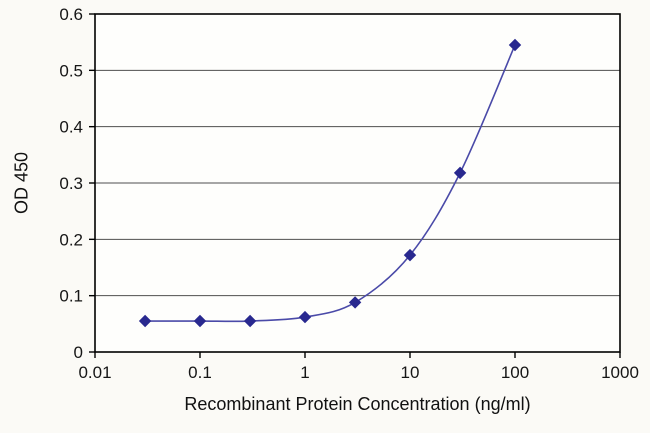  I want to click on y-tick-label: 0.4, so click(71, 127).